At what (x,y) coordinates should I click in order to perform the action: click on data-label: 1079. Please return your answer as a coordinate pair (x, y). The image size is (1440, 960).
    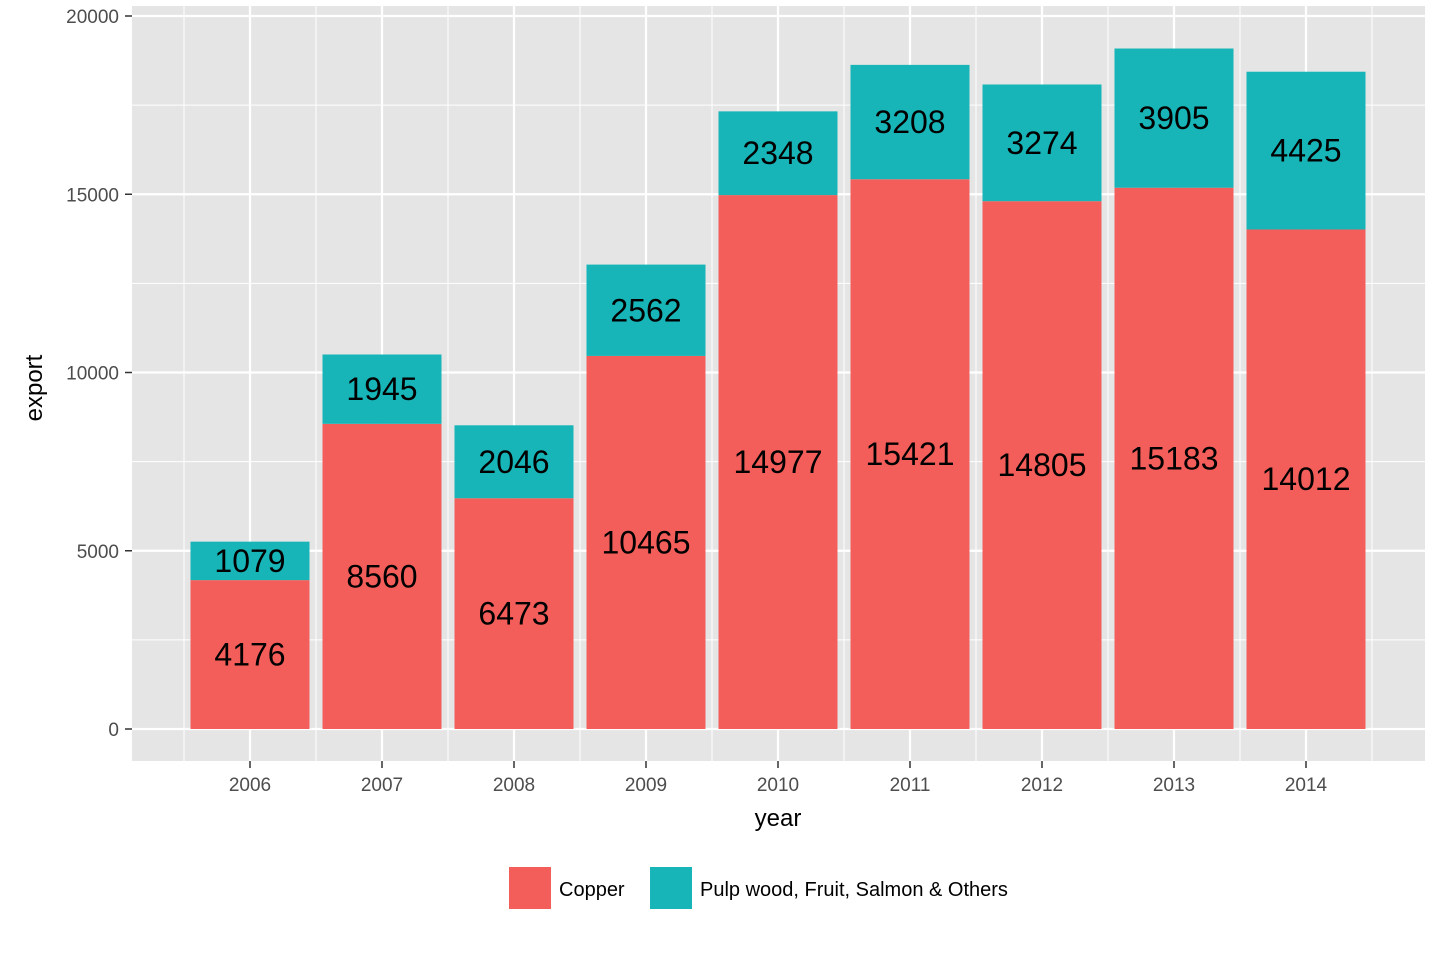
    Looking at the image, I should click on (249, 561).